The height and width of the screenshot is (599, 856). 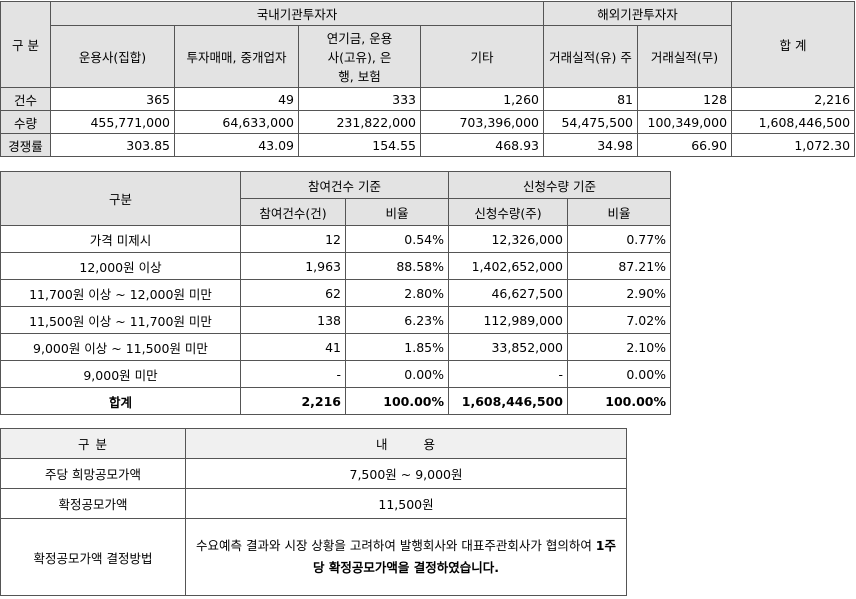 What do you see at coordinates (25, 122) in the screenshot?
I see `row-label: 수량` at bounding box center [25, 122].